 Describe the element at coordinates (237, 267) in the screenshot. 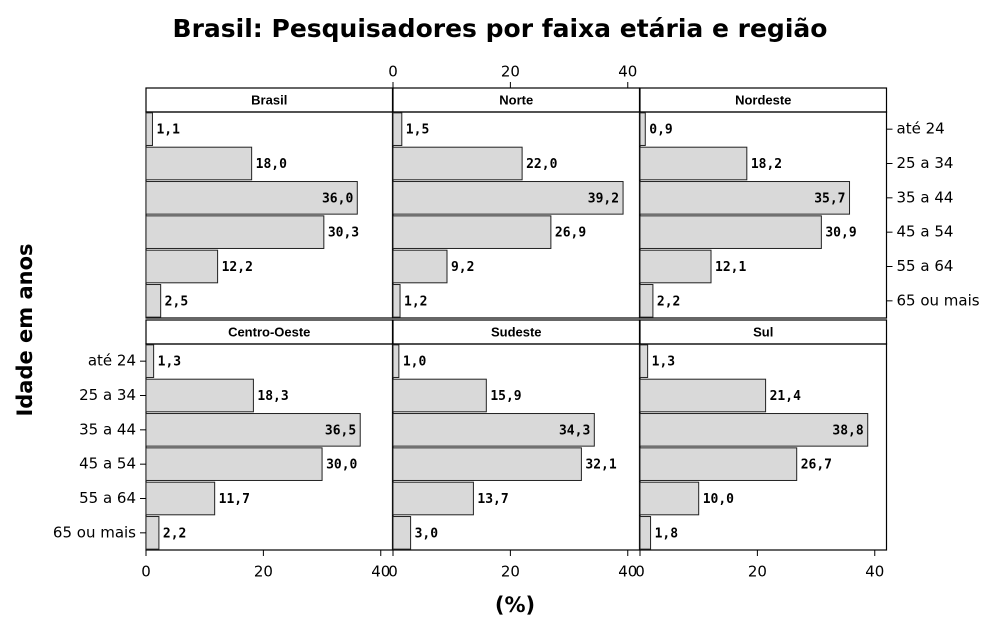

I see `value-label: 12,2` at that location.